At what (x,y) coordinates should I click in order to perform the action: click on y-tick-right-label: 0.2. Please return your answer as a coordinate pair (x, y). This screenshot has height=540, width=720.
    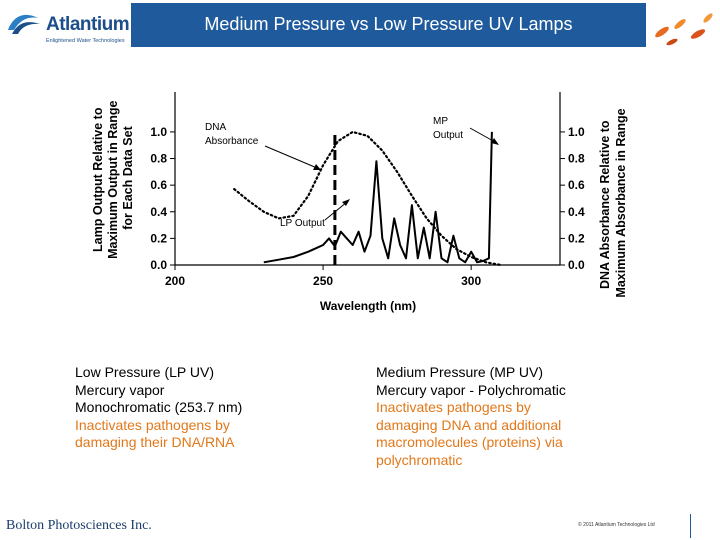
    Looking at the image, I should click on (576, 238).